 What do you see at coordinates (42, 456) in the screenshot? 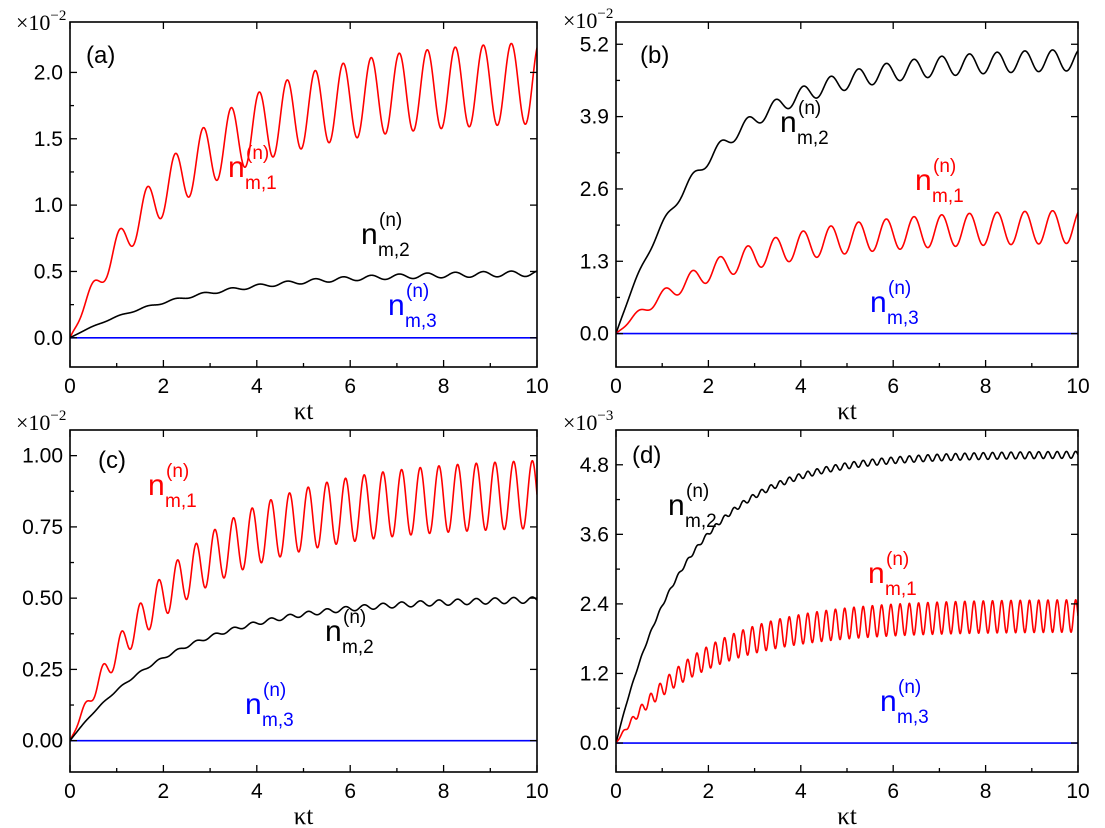
I see `y-tick-label: 1.00` at bounding box center [42, 456].